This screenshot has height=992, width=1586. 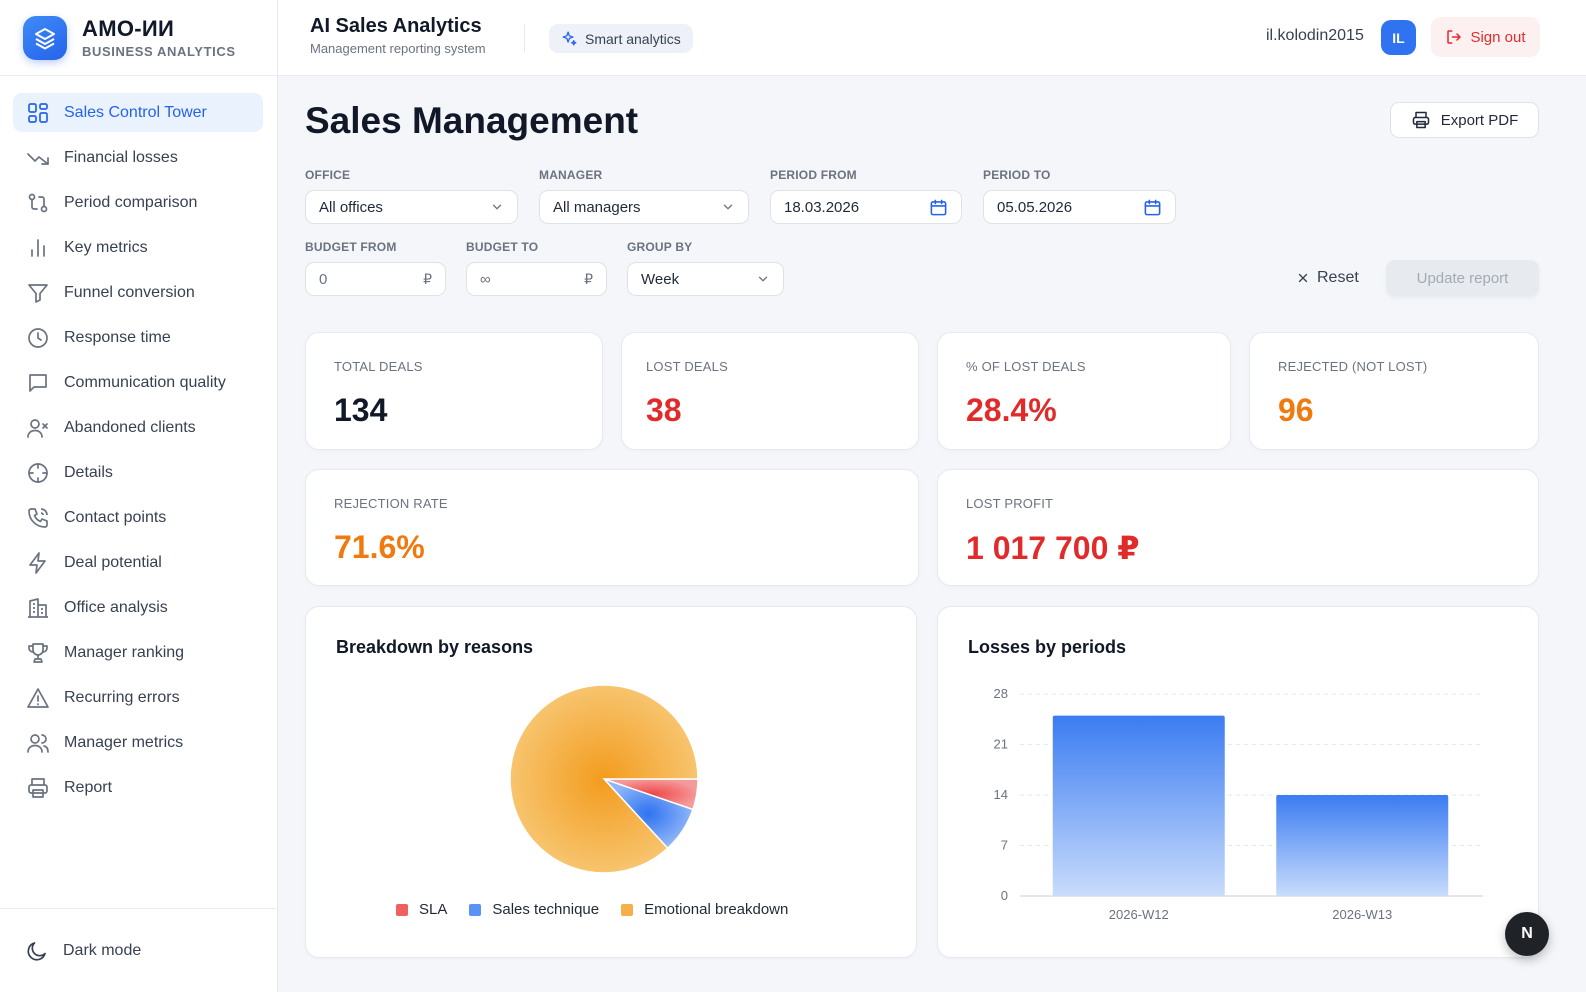 I want to click on sidebar-item-manager-metrics: Manager metrics, so click(x=138, y=742).